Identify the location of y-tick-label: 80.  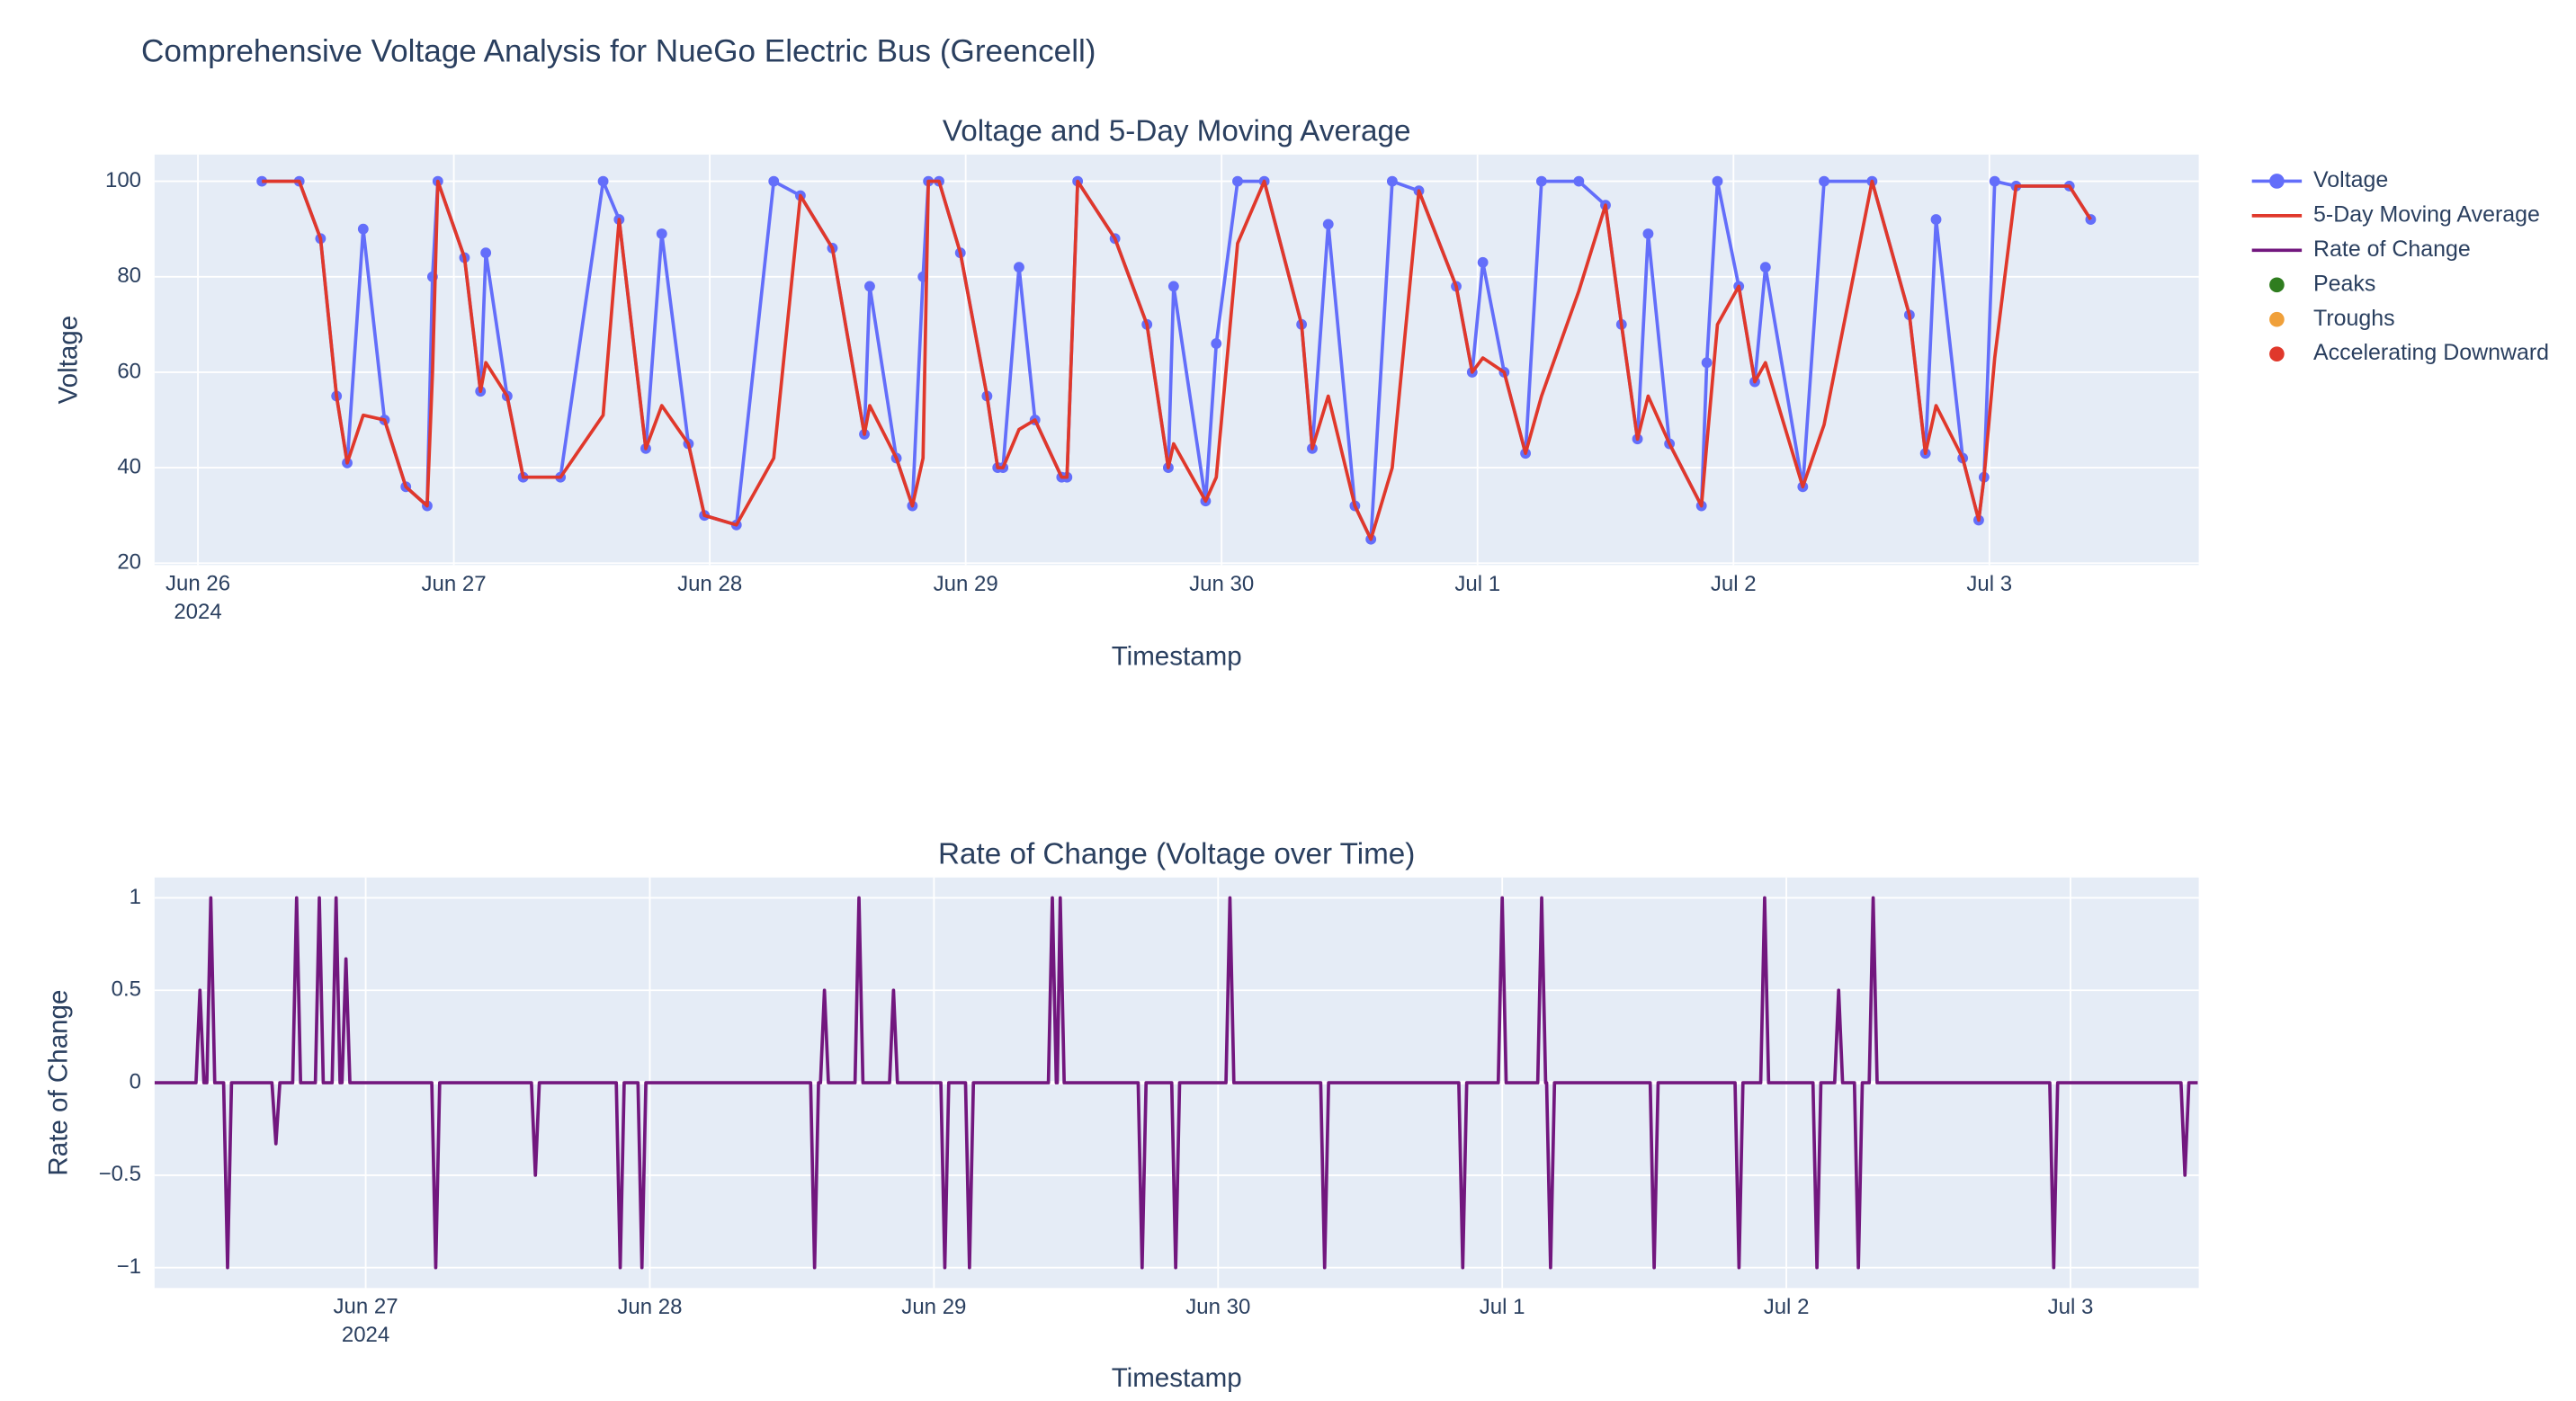
(129, 275).